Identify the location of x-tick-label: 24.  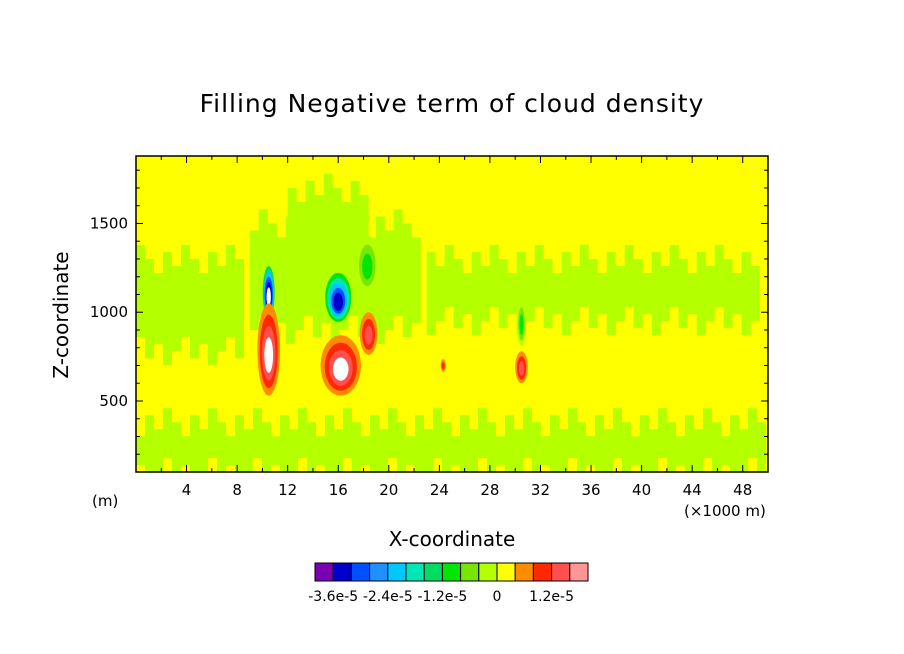
(439, 490).